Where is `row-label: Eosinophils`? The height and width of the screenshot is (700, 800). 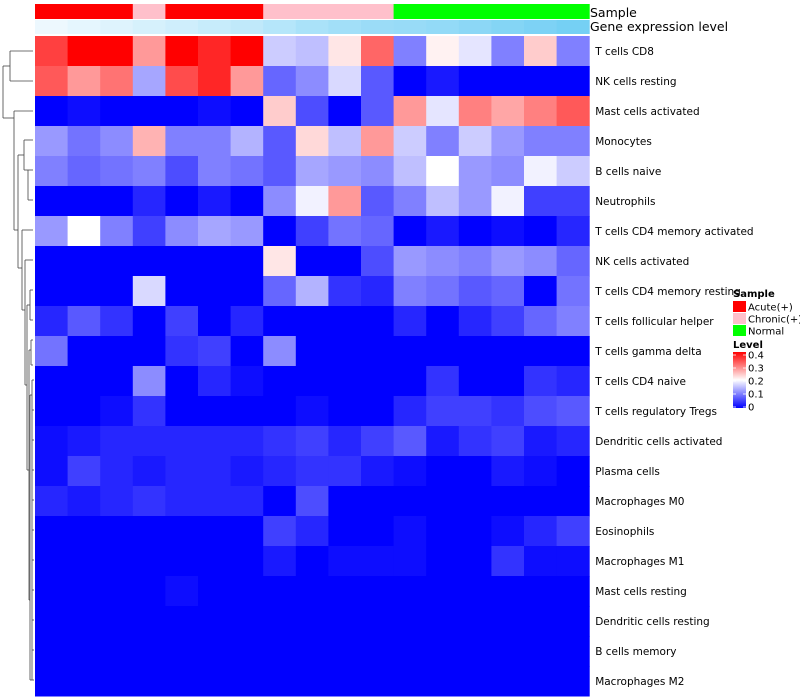 row-label: Eosinophils is located at coordinates (624, 532).